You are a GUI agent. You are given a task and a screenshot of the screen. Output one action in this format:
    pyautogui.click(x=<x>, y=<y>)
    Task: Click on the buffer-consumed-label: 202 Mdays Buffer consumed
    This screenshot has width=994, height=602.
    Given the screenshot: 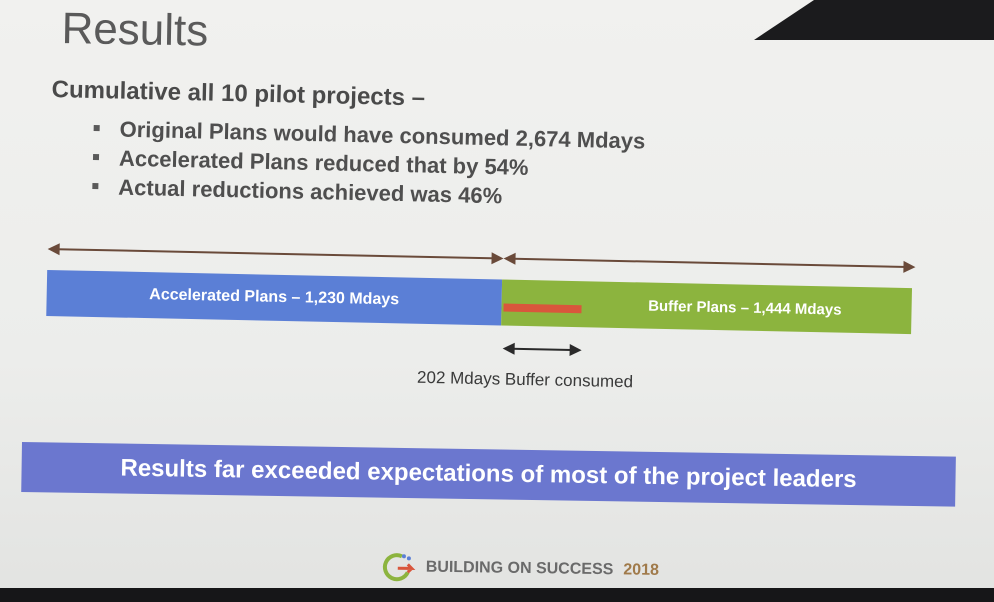 What is the action you would take?
    pyautogui.click(x=525, y=379)
    